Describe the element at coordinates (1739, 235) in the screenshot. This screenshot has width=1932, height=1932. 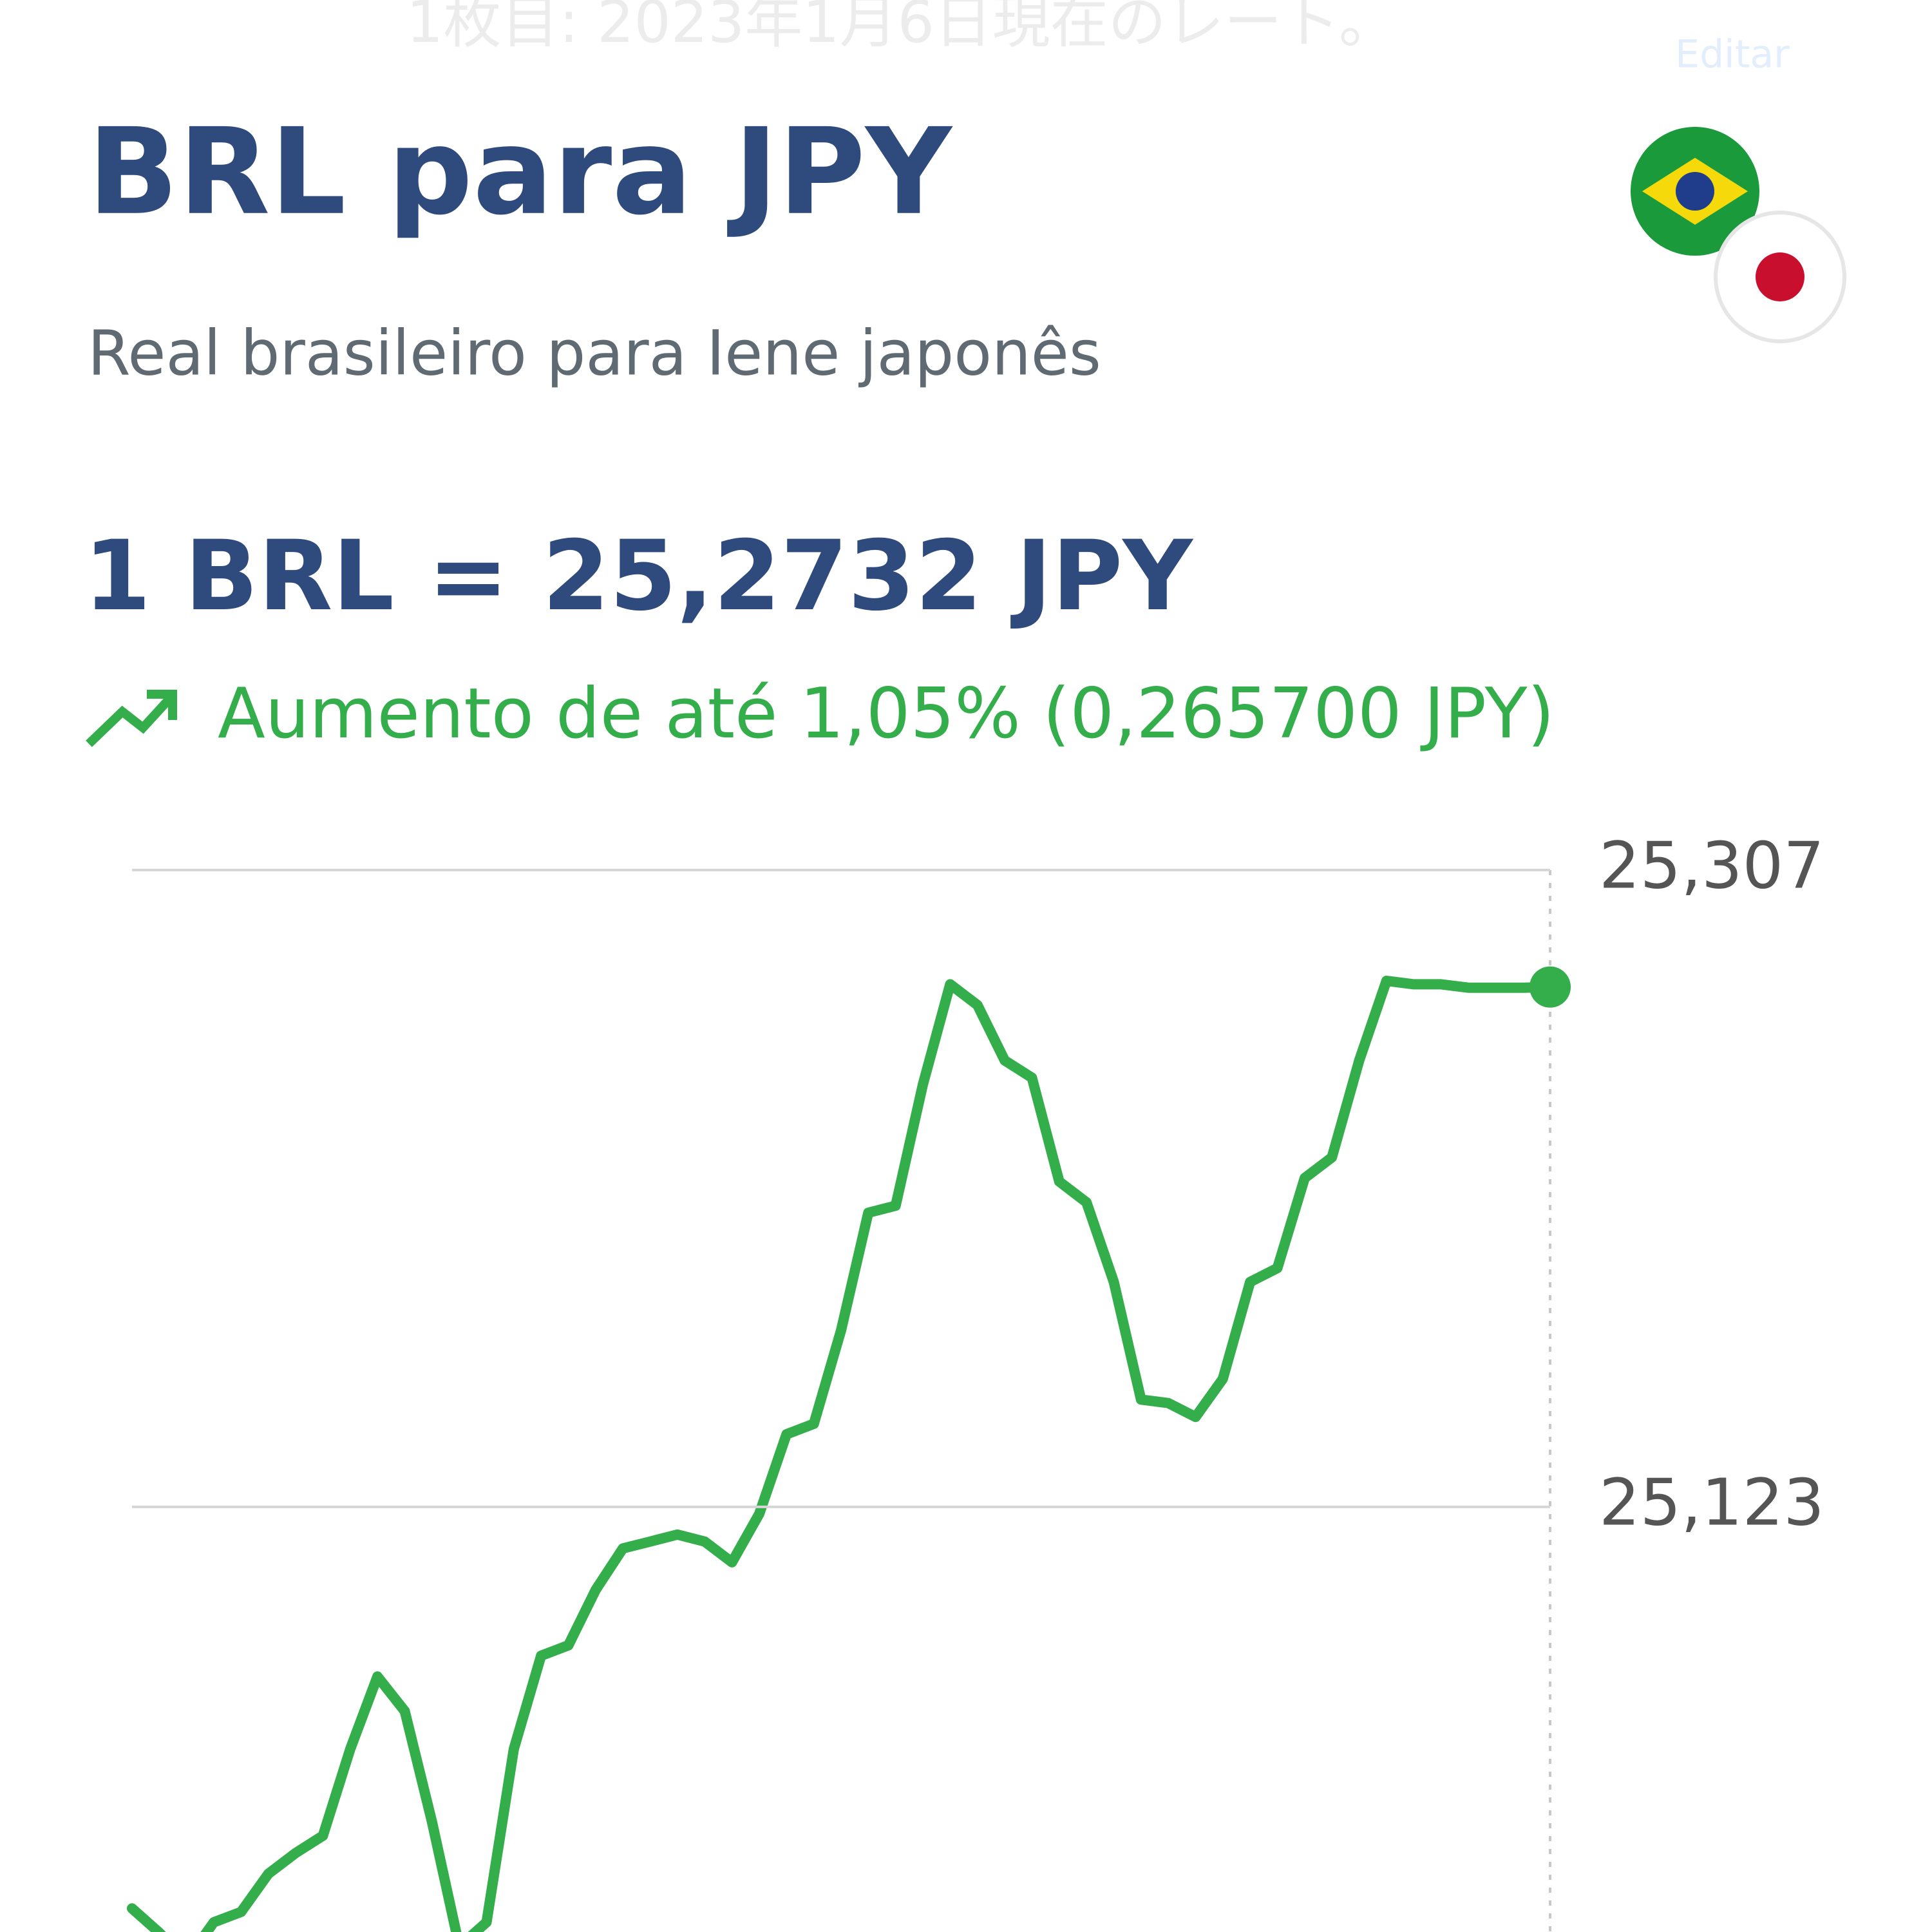
I see `flags` at that location.